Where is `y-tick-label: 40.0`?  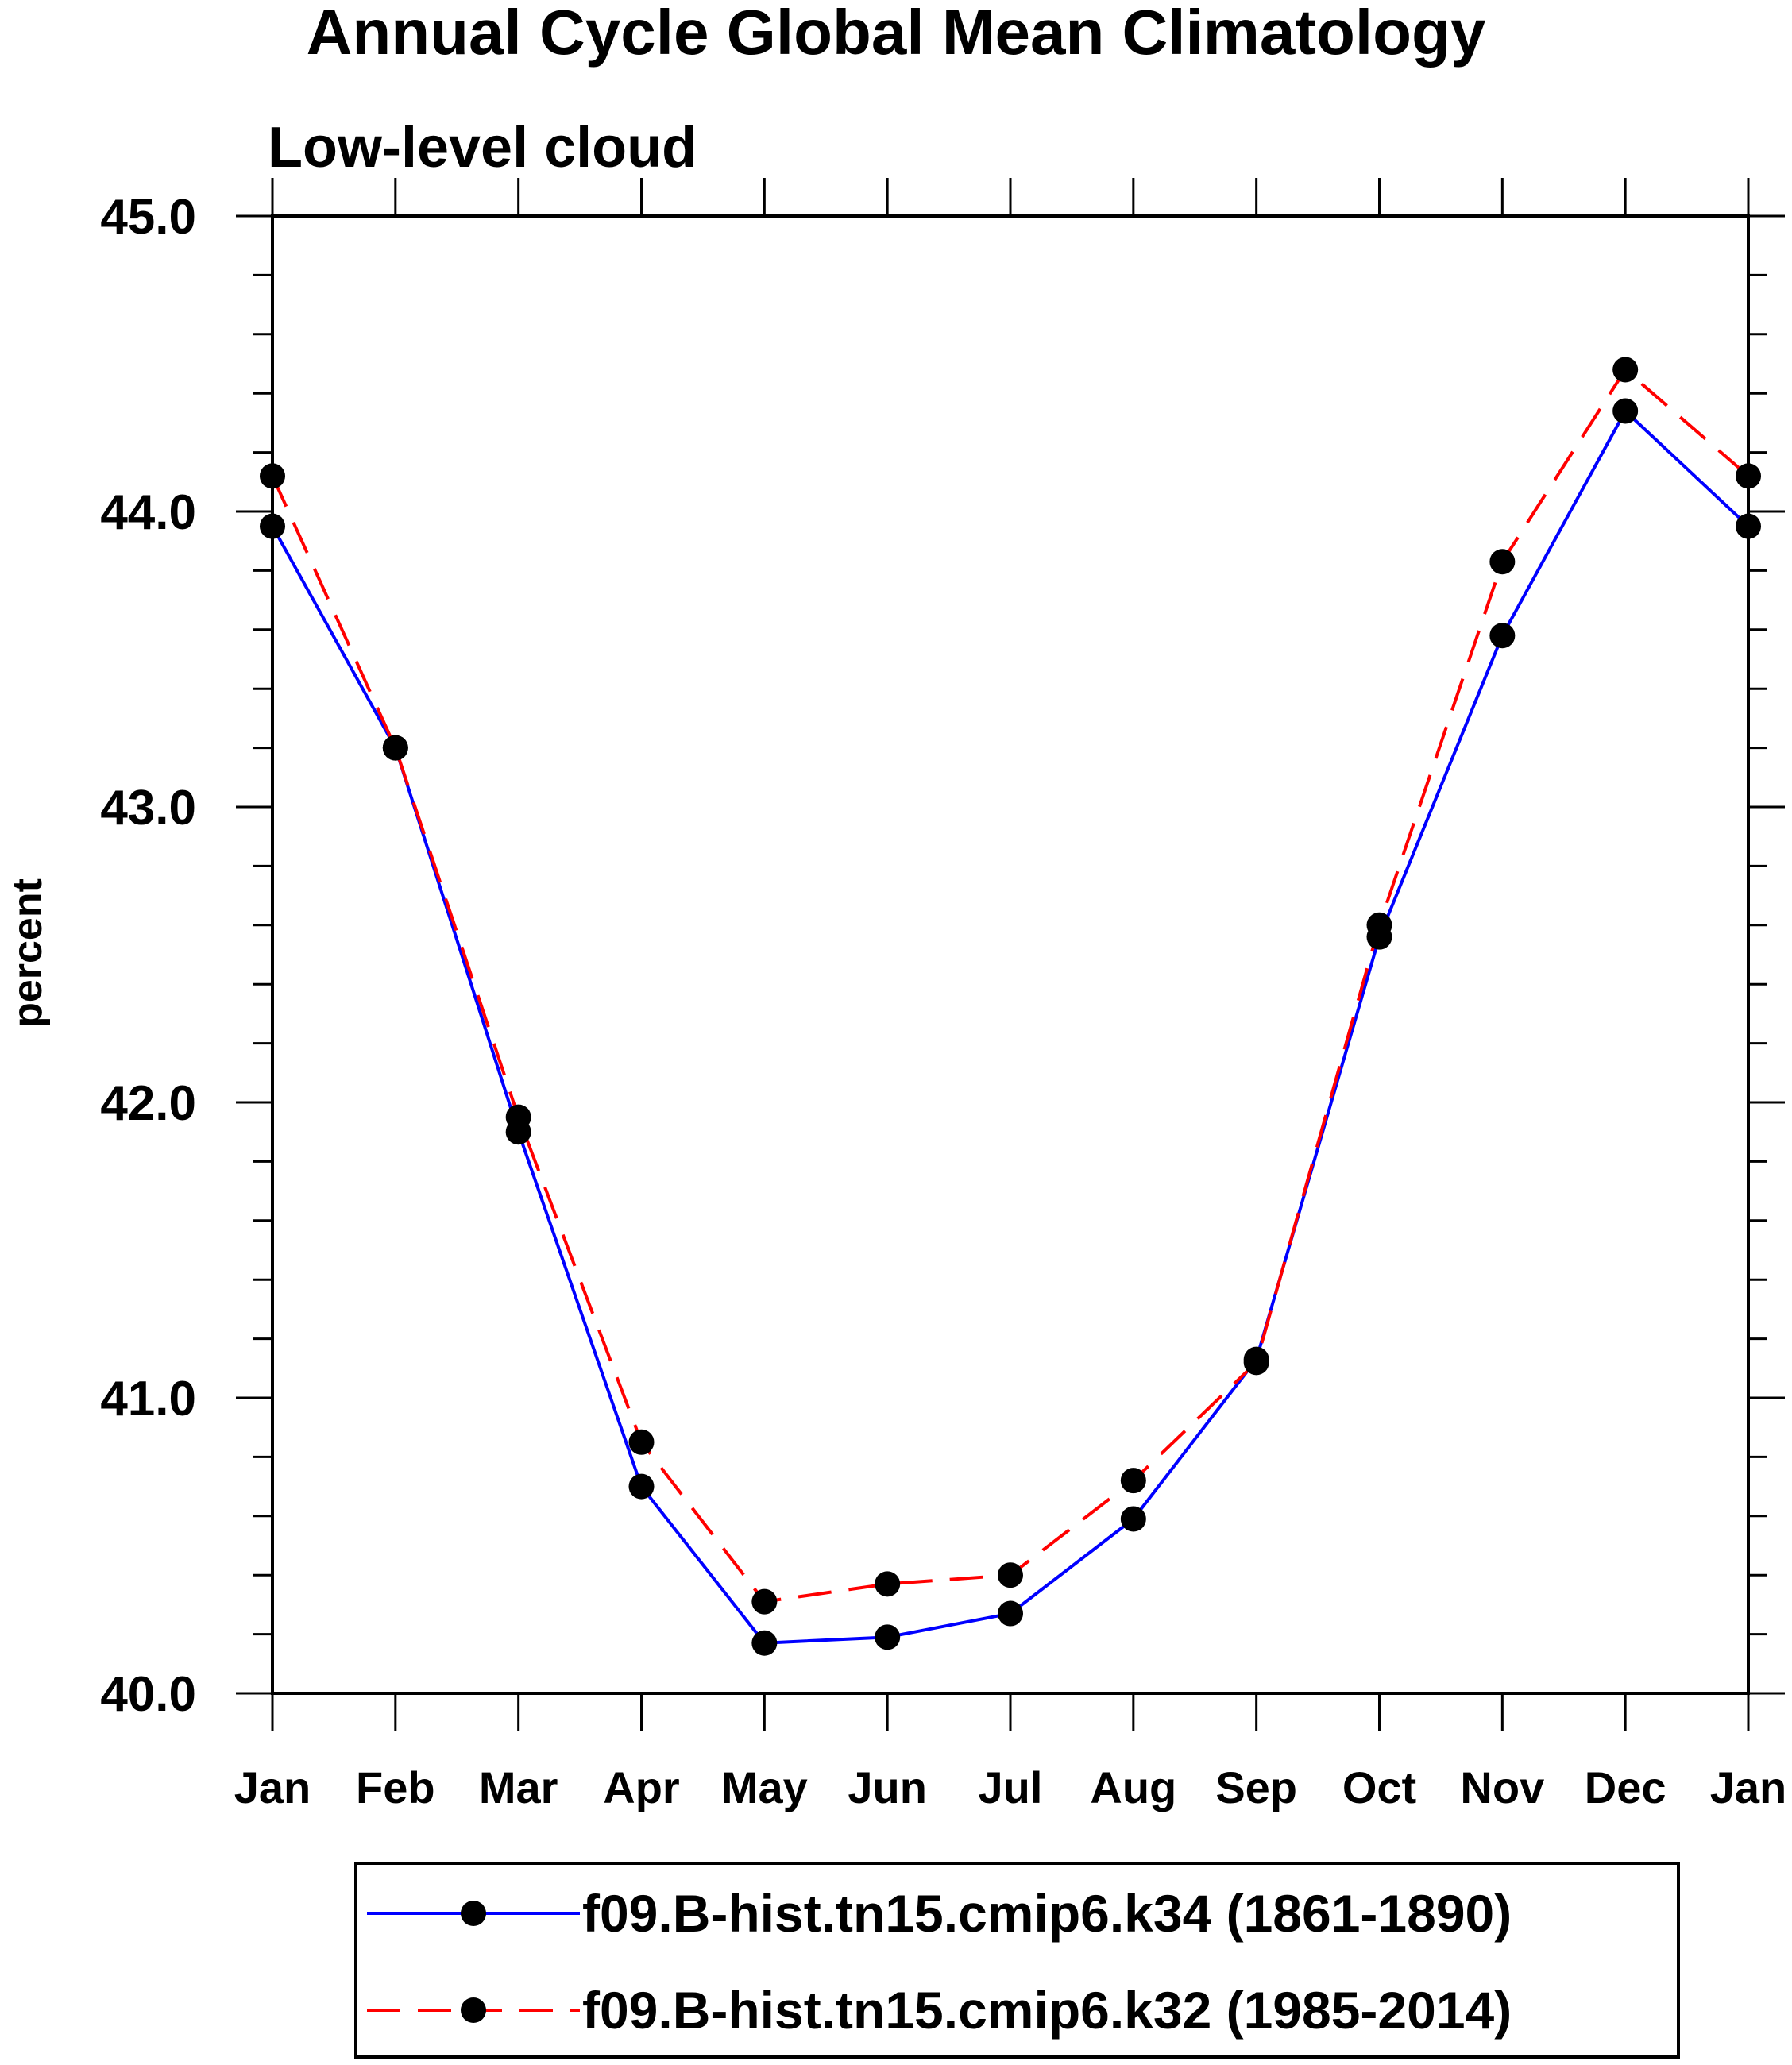
y-tick-label: 40.0 is located at coordinates (148, 1694).